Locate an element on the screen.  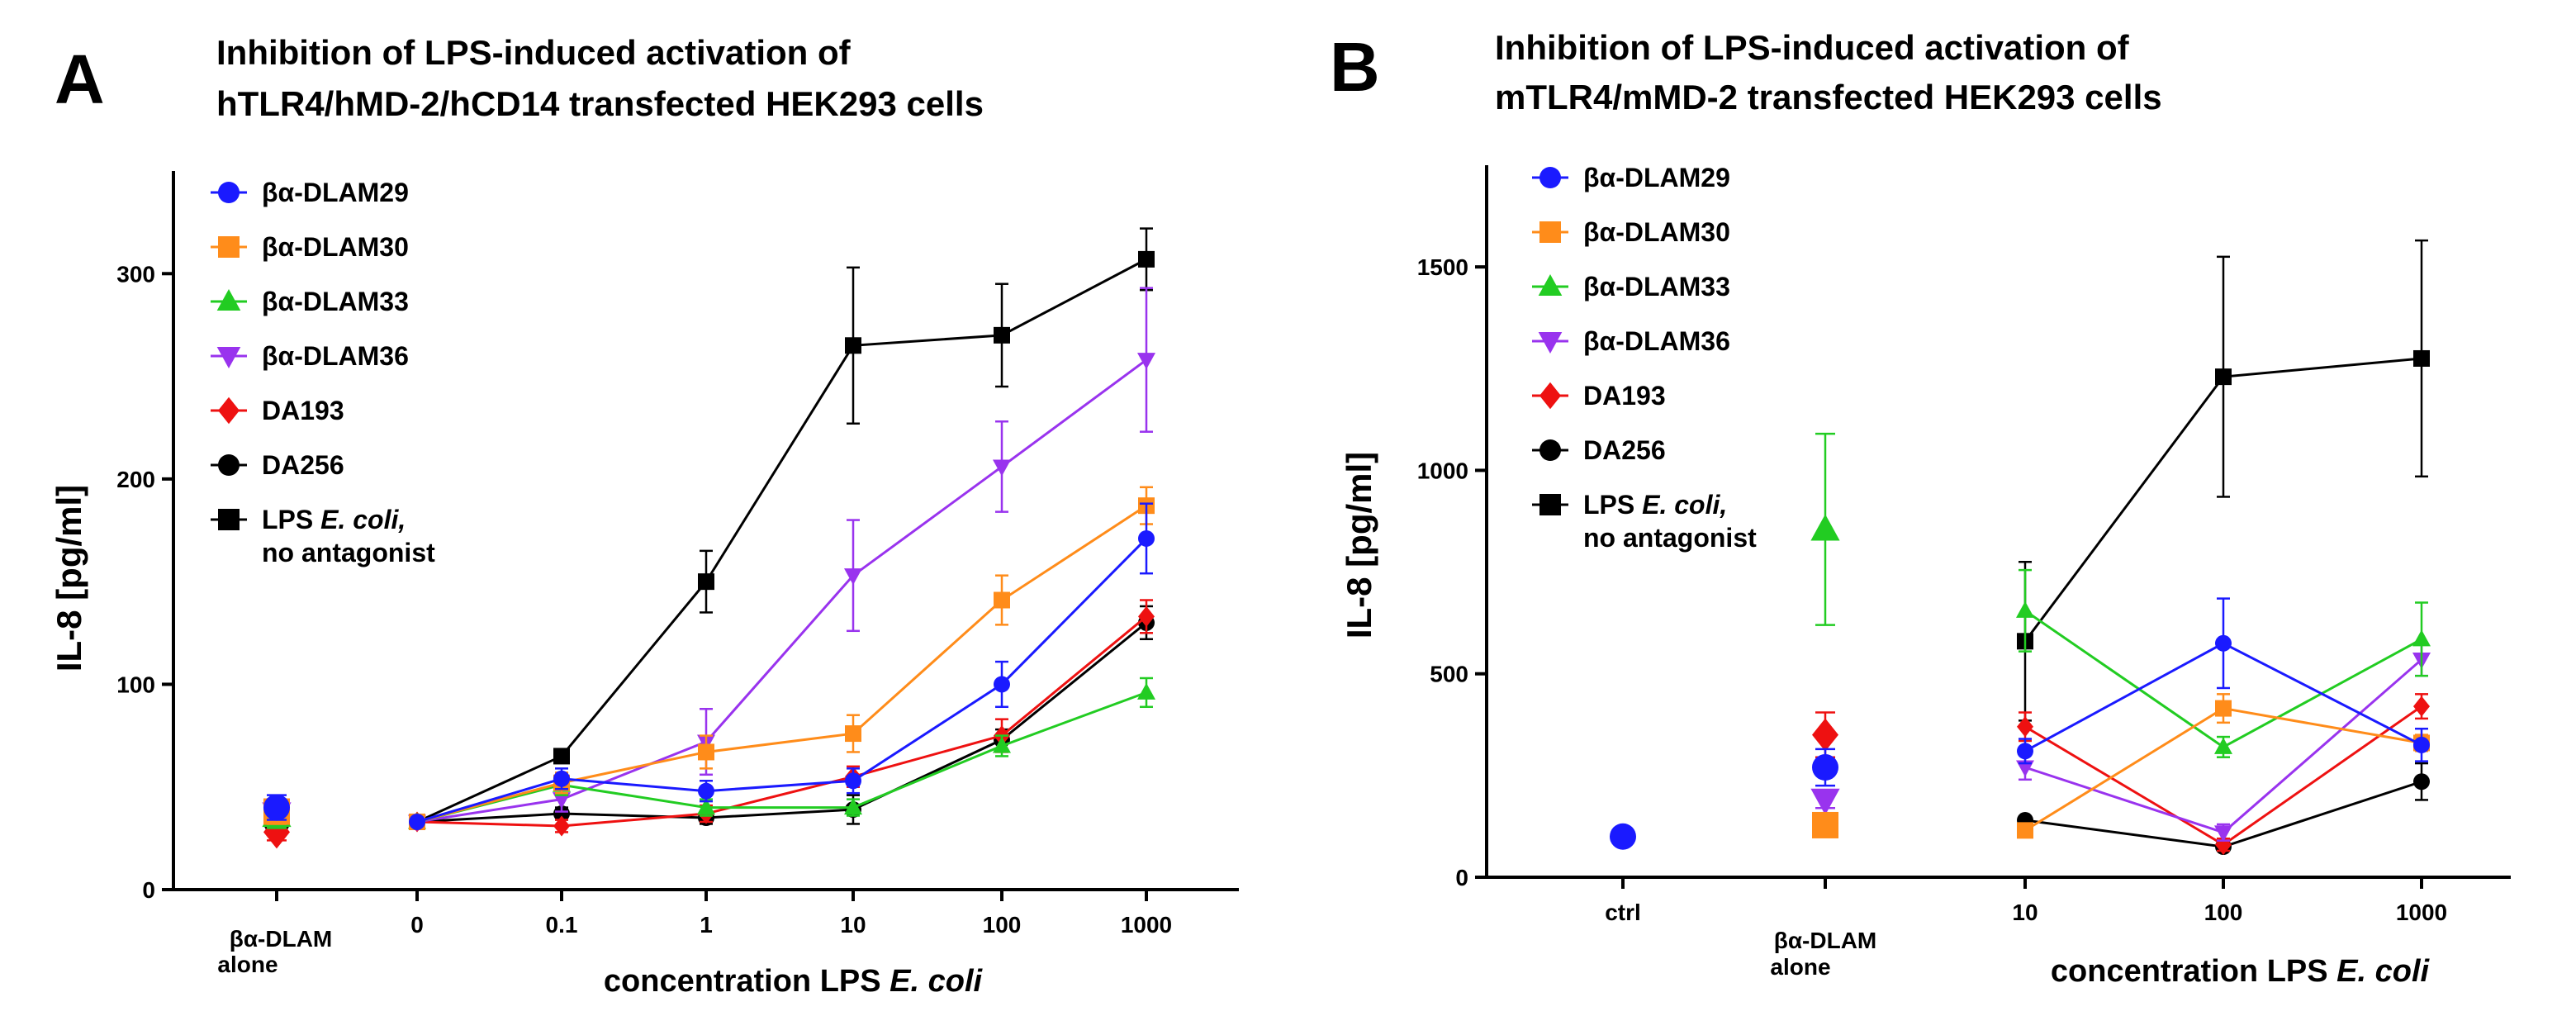
panel-a-legend-label-1-text: βα-DLAM30 is located at coordinates (335, 247).